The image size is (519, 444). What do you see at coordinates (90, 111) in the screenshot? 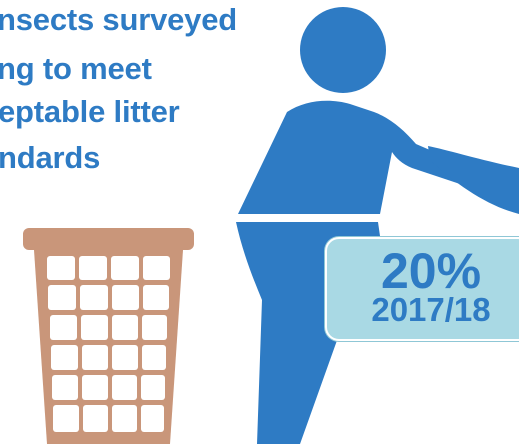
I see `headline-line-3: eptable litter` at bounding box center [90, 111].